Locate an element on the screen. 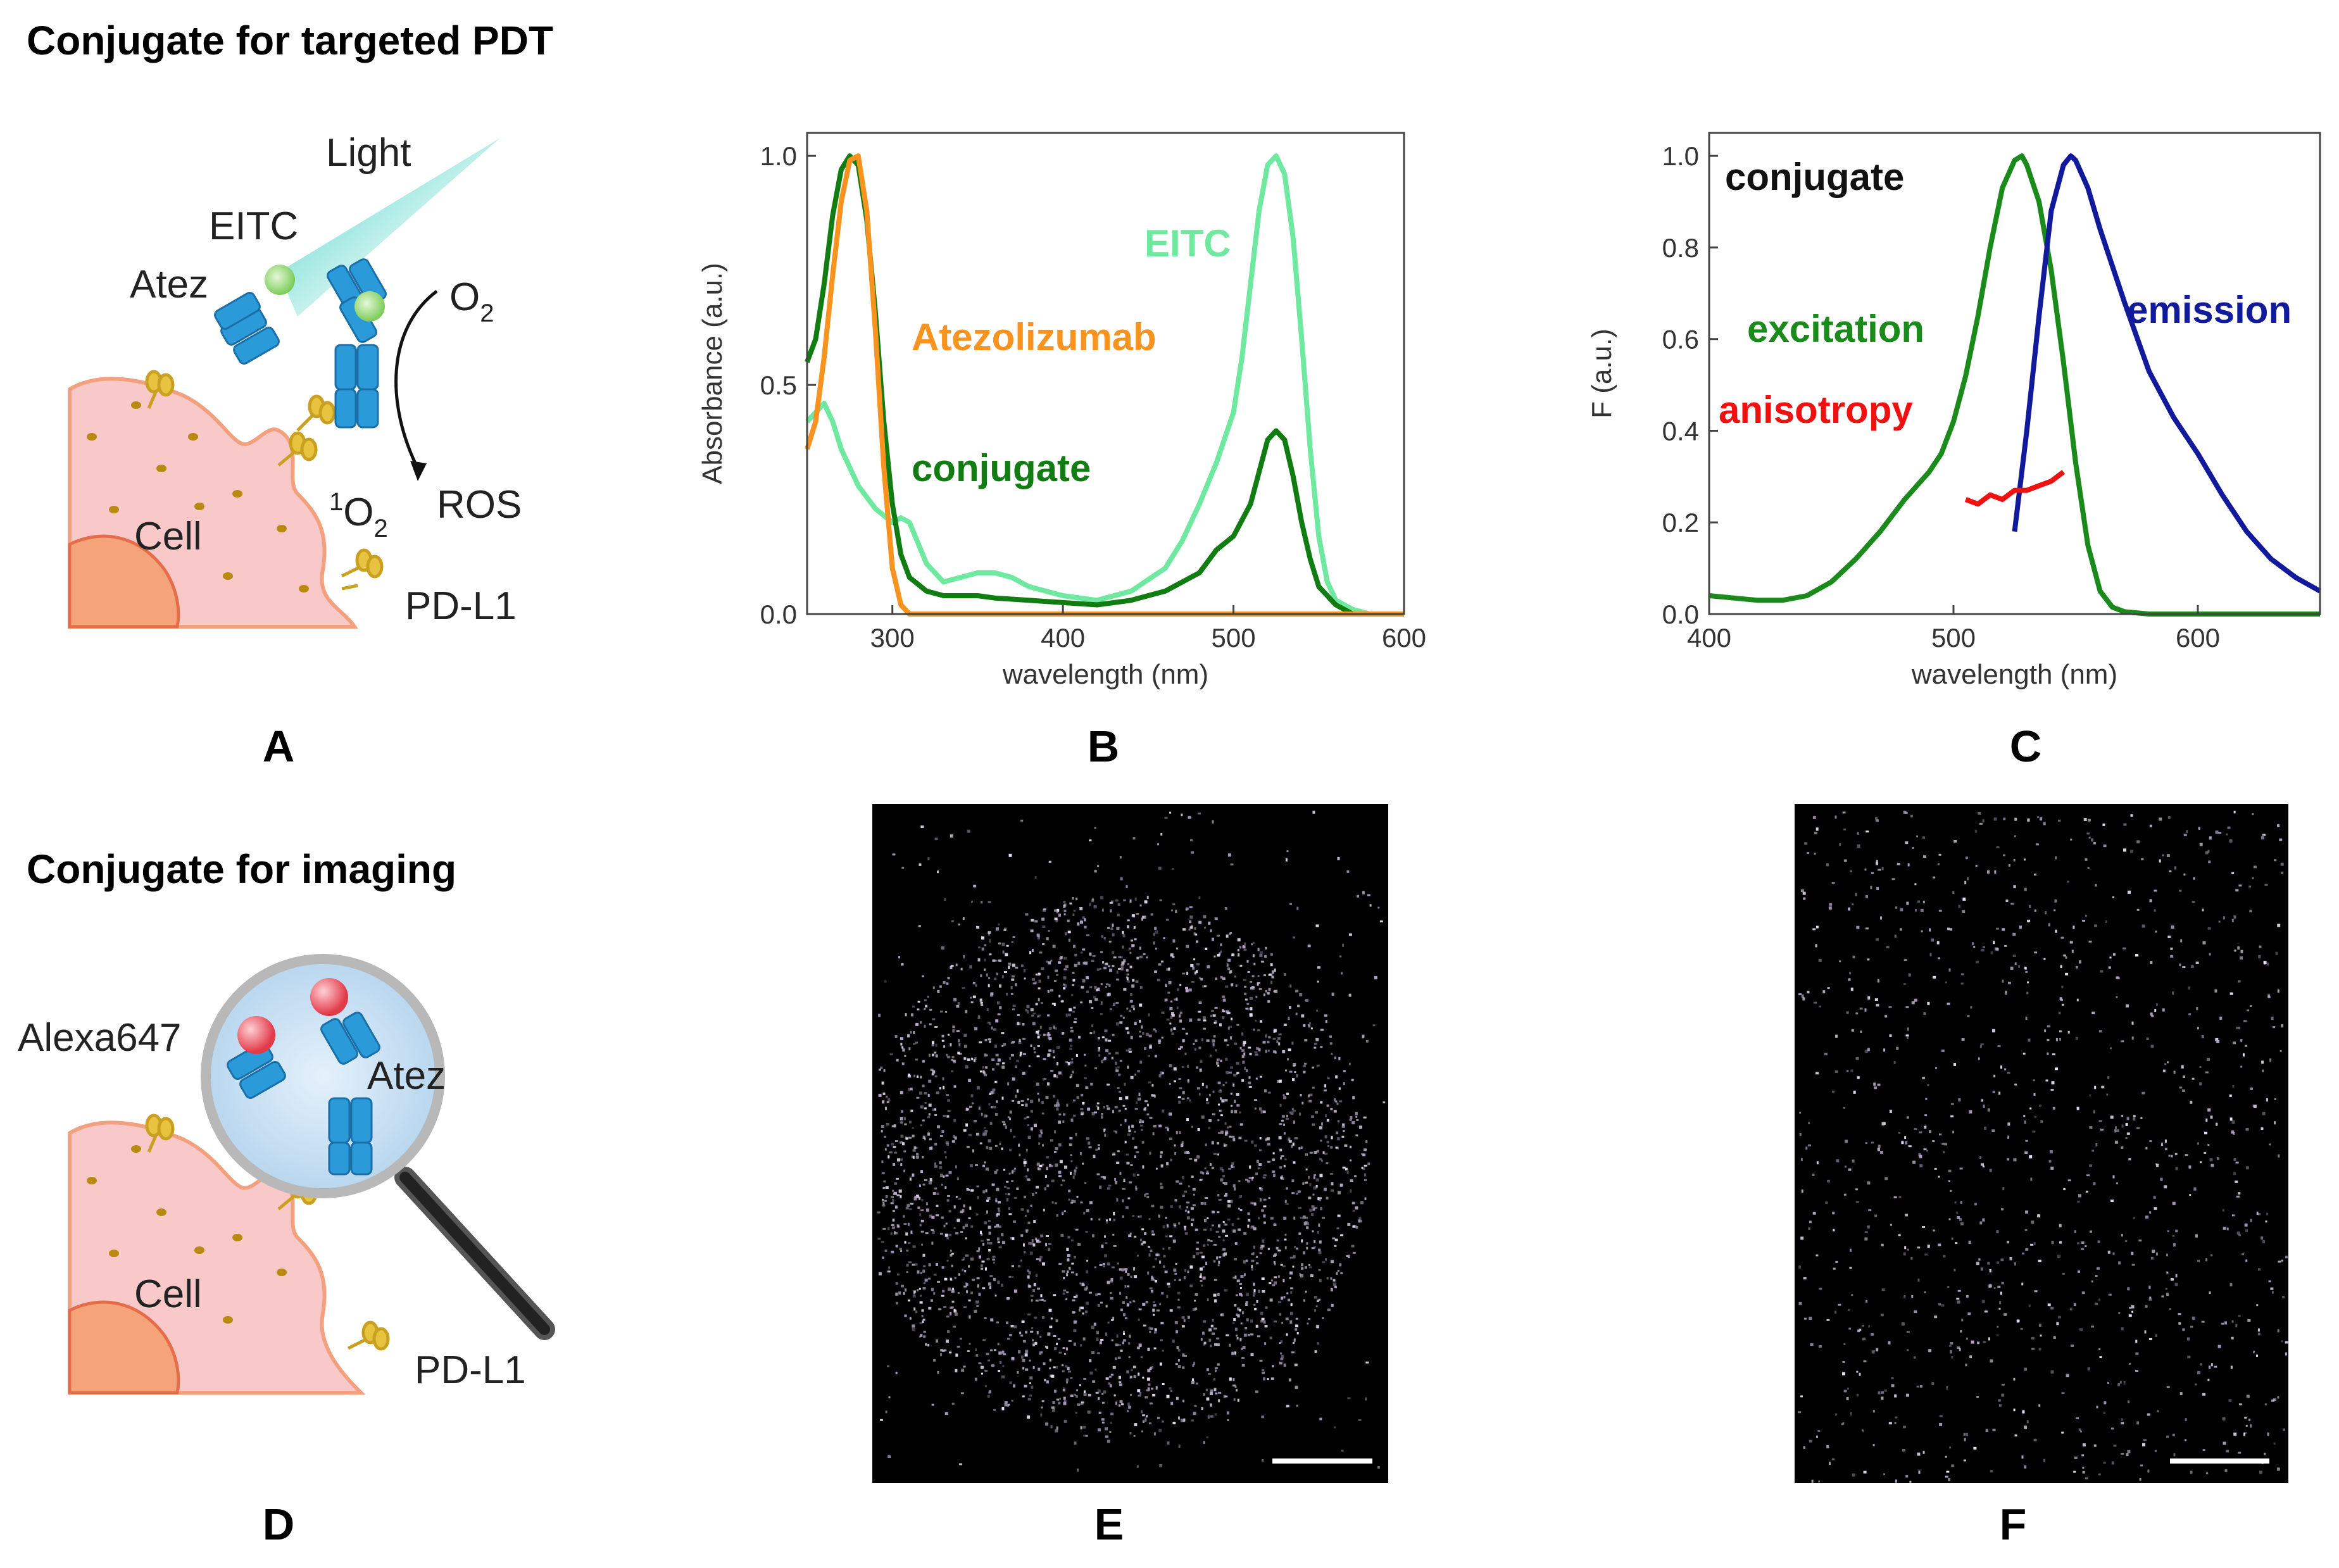 The image size is (2339, 1568). x-tick-label: 600 is located at coordinates (2198, 638).